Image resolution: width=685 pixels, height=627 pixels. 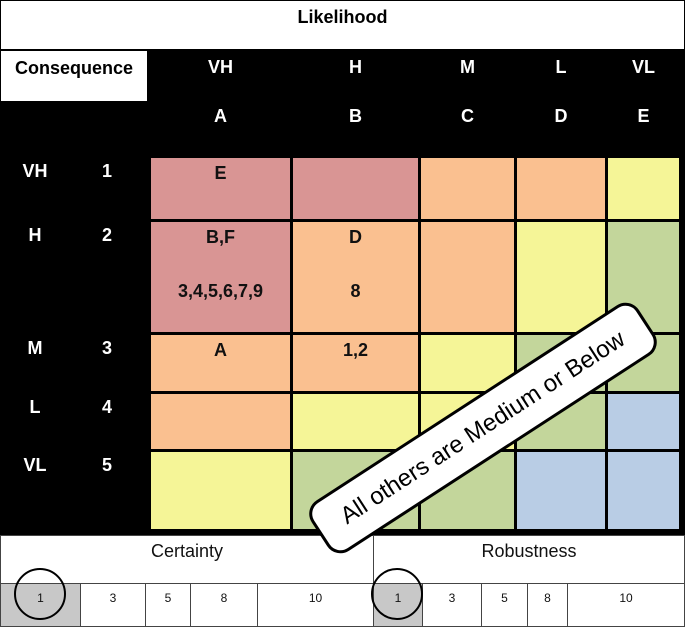 I want to click on consequence-number-label: 5, so click(x=106, y=465).